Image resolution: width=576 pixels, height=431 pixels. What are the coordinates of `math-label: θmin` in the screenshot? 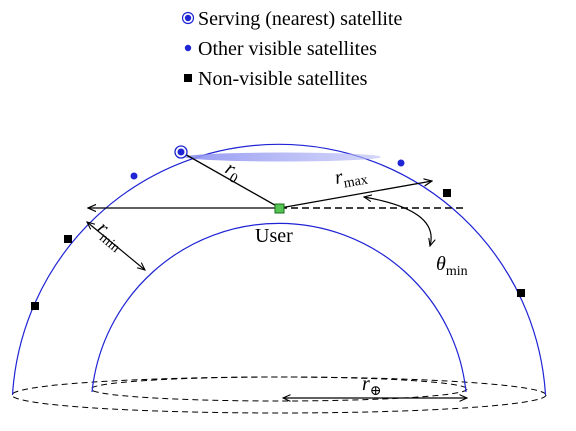 It's located at (452, 266).